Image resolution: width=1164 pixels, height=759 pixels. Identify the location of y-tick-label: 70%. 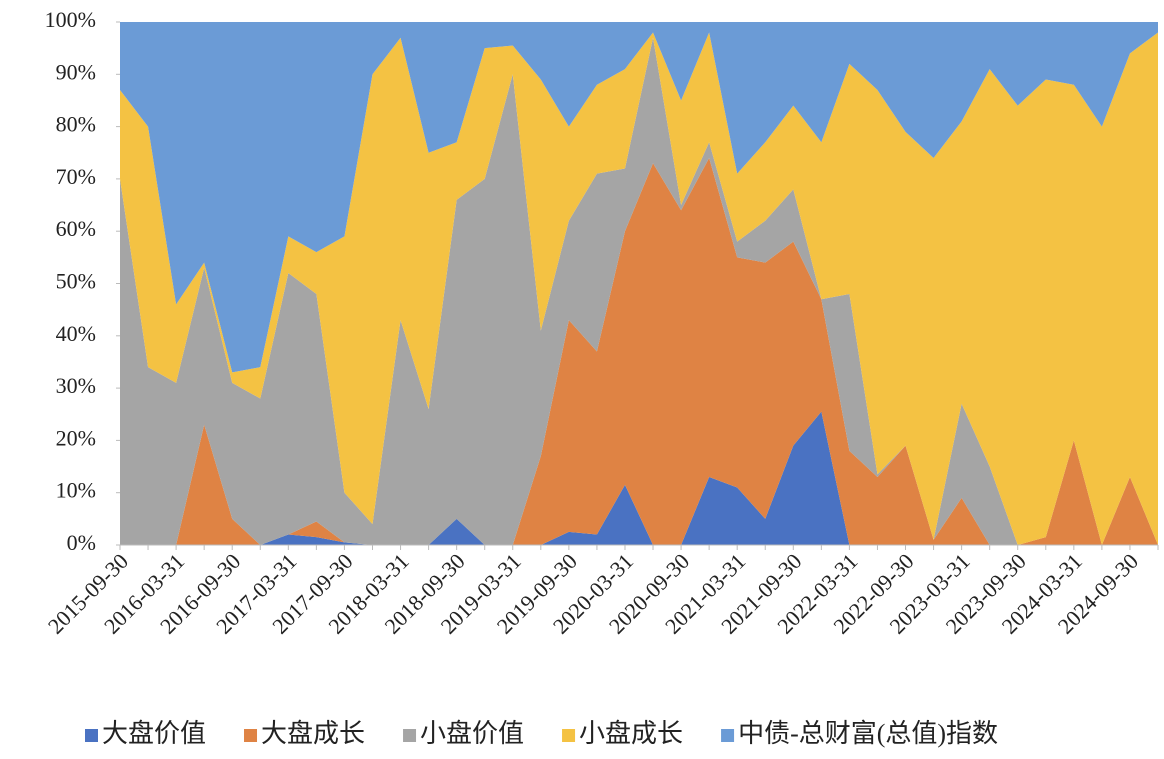
(76, 176).